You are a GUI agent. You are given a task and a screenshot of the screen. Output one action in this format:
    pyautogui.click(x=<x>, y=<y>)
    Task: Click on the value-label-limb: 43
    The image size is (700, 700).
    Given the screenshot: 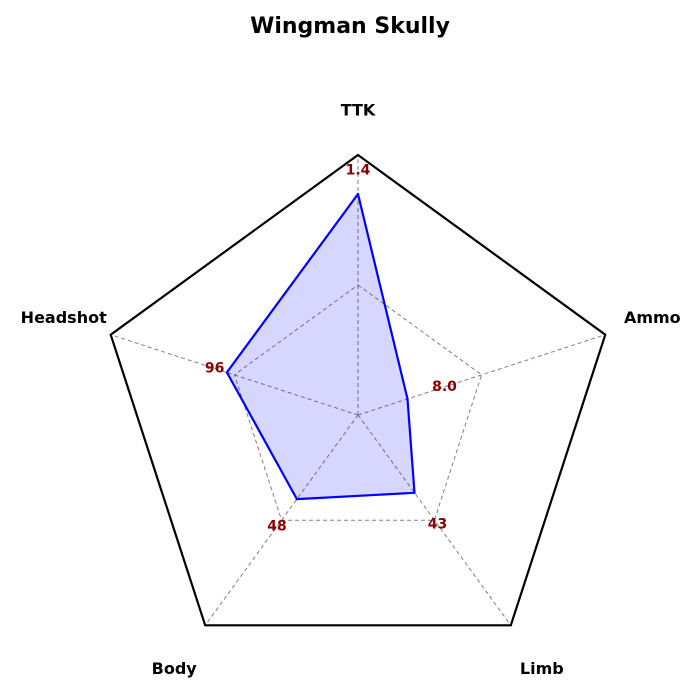 What is the action you would take?
    pyautogui.click(x=437, y=524)
    